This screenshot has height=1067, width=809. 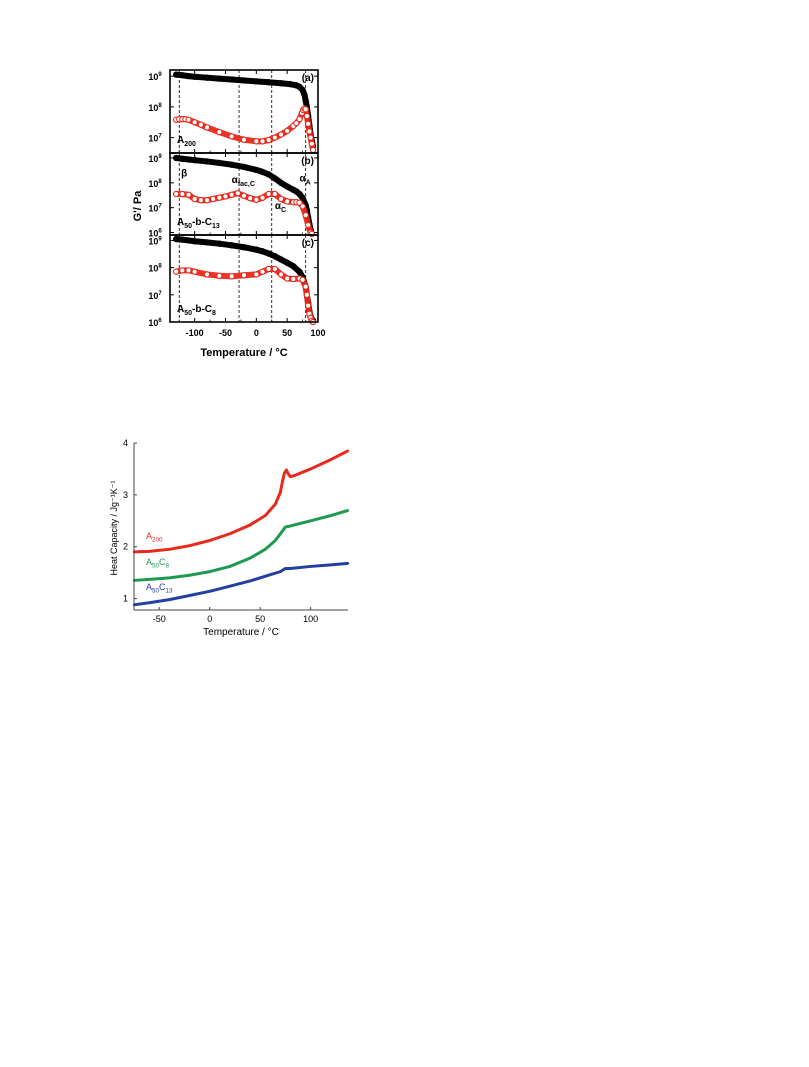 What do you see at coordinates (241, 632) in the screenshot?
I see `cp-xlabel: Temperature / °C` at bounding box center [241, 632].